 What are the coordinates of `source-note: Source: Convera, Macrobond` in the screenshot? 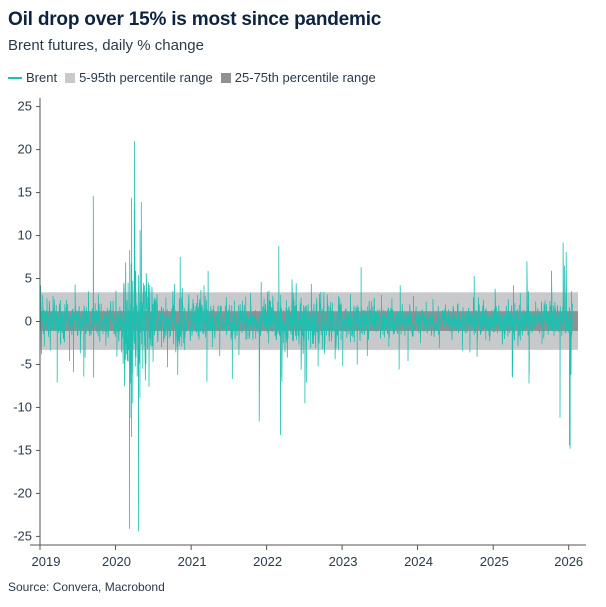 It's located at (86, 587).